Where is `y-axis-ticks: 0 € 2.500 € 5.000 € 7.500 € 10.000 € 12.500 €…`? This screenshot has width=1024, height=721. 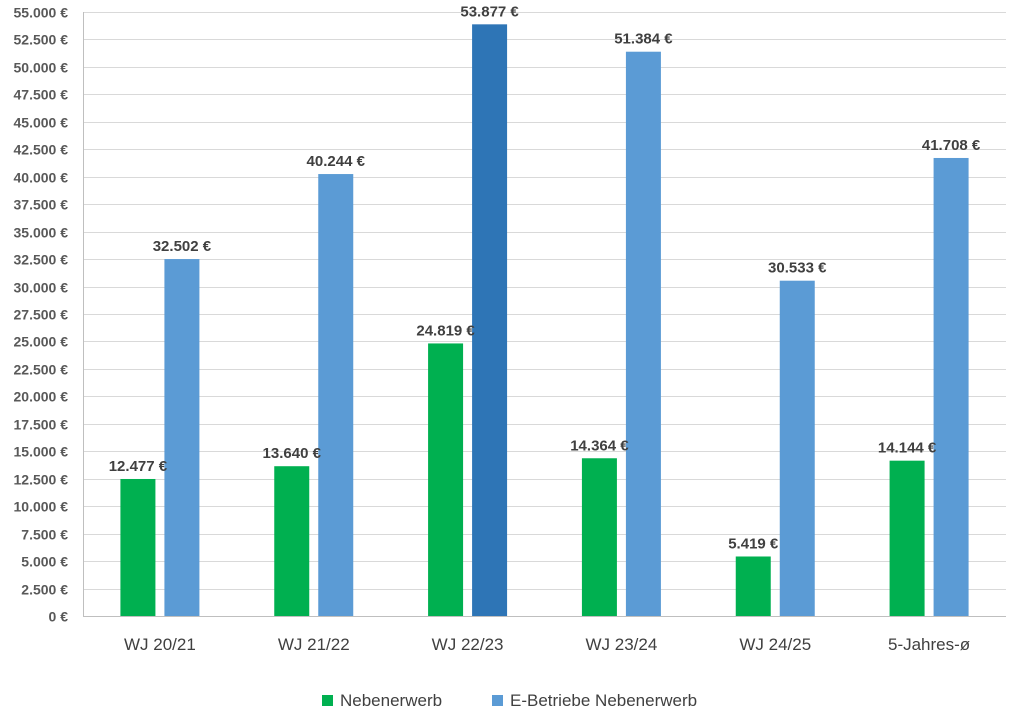
y-axis-ticks: 0 € 2.500 € 5.000 € 7.500 € 10.000 € 12.500 €… is located at coordinates (41, 315).